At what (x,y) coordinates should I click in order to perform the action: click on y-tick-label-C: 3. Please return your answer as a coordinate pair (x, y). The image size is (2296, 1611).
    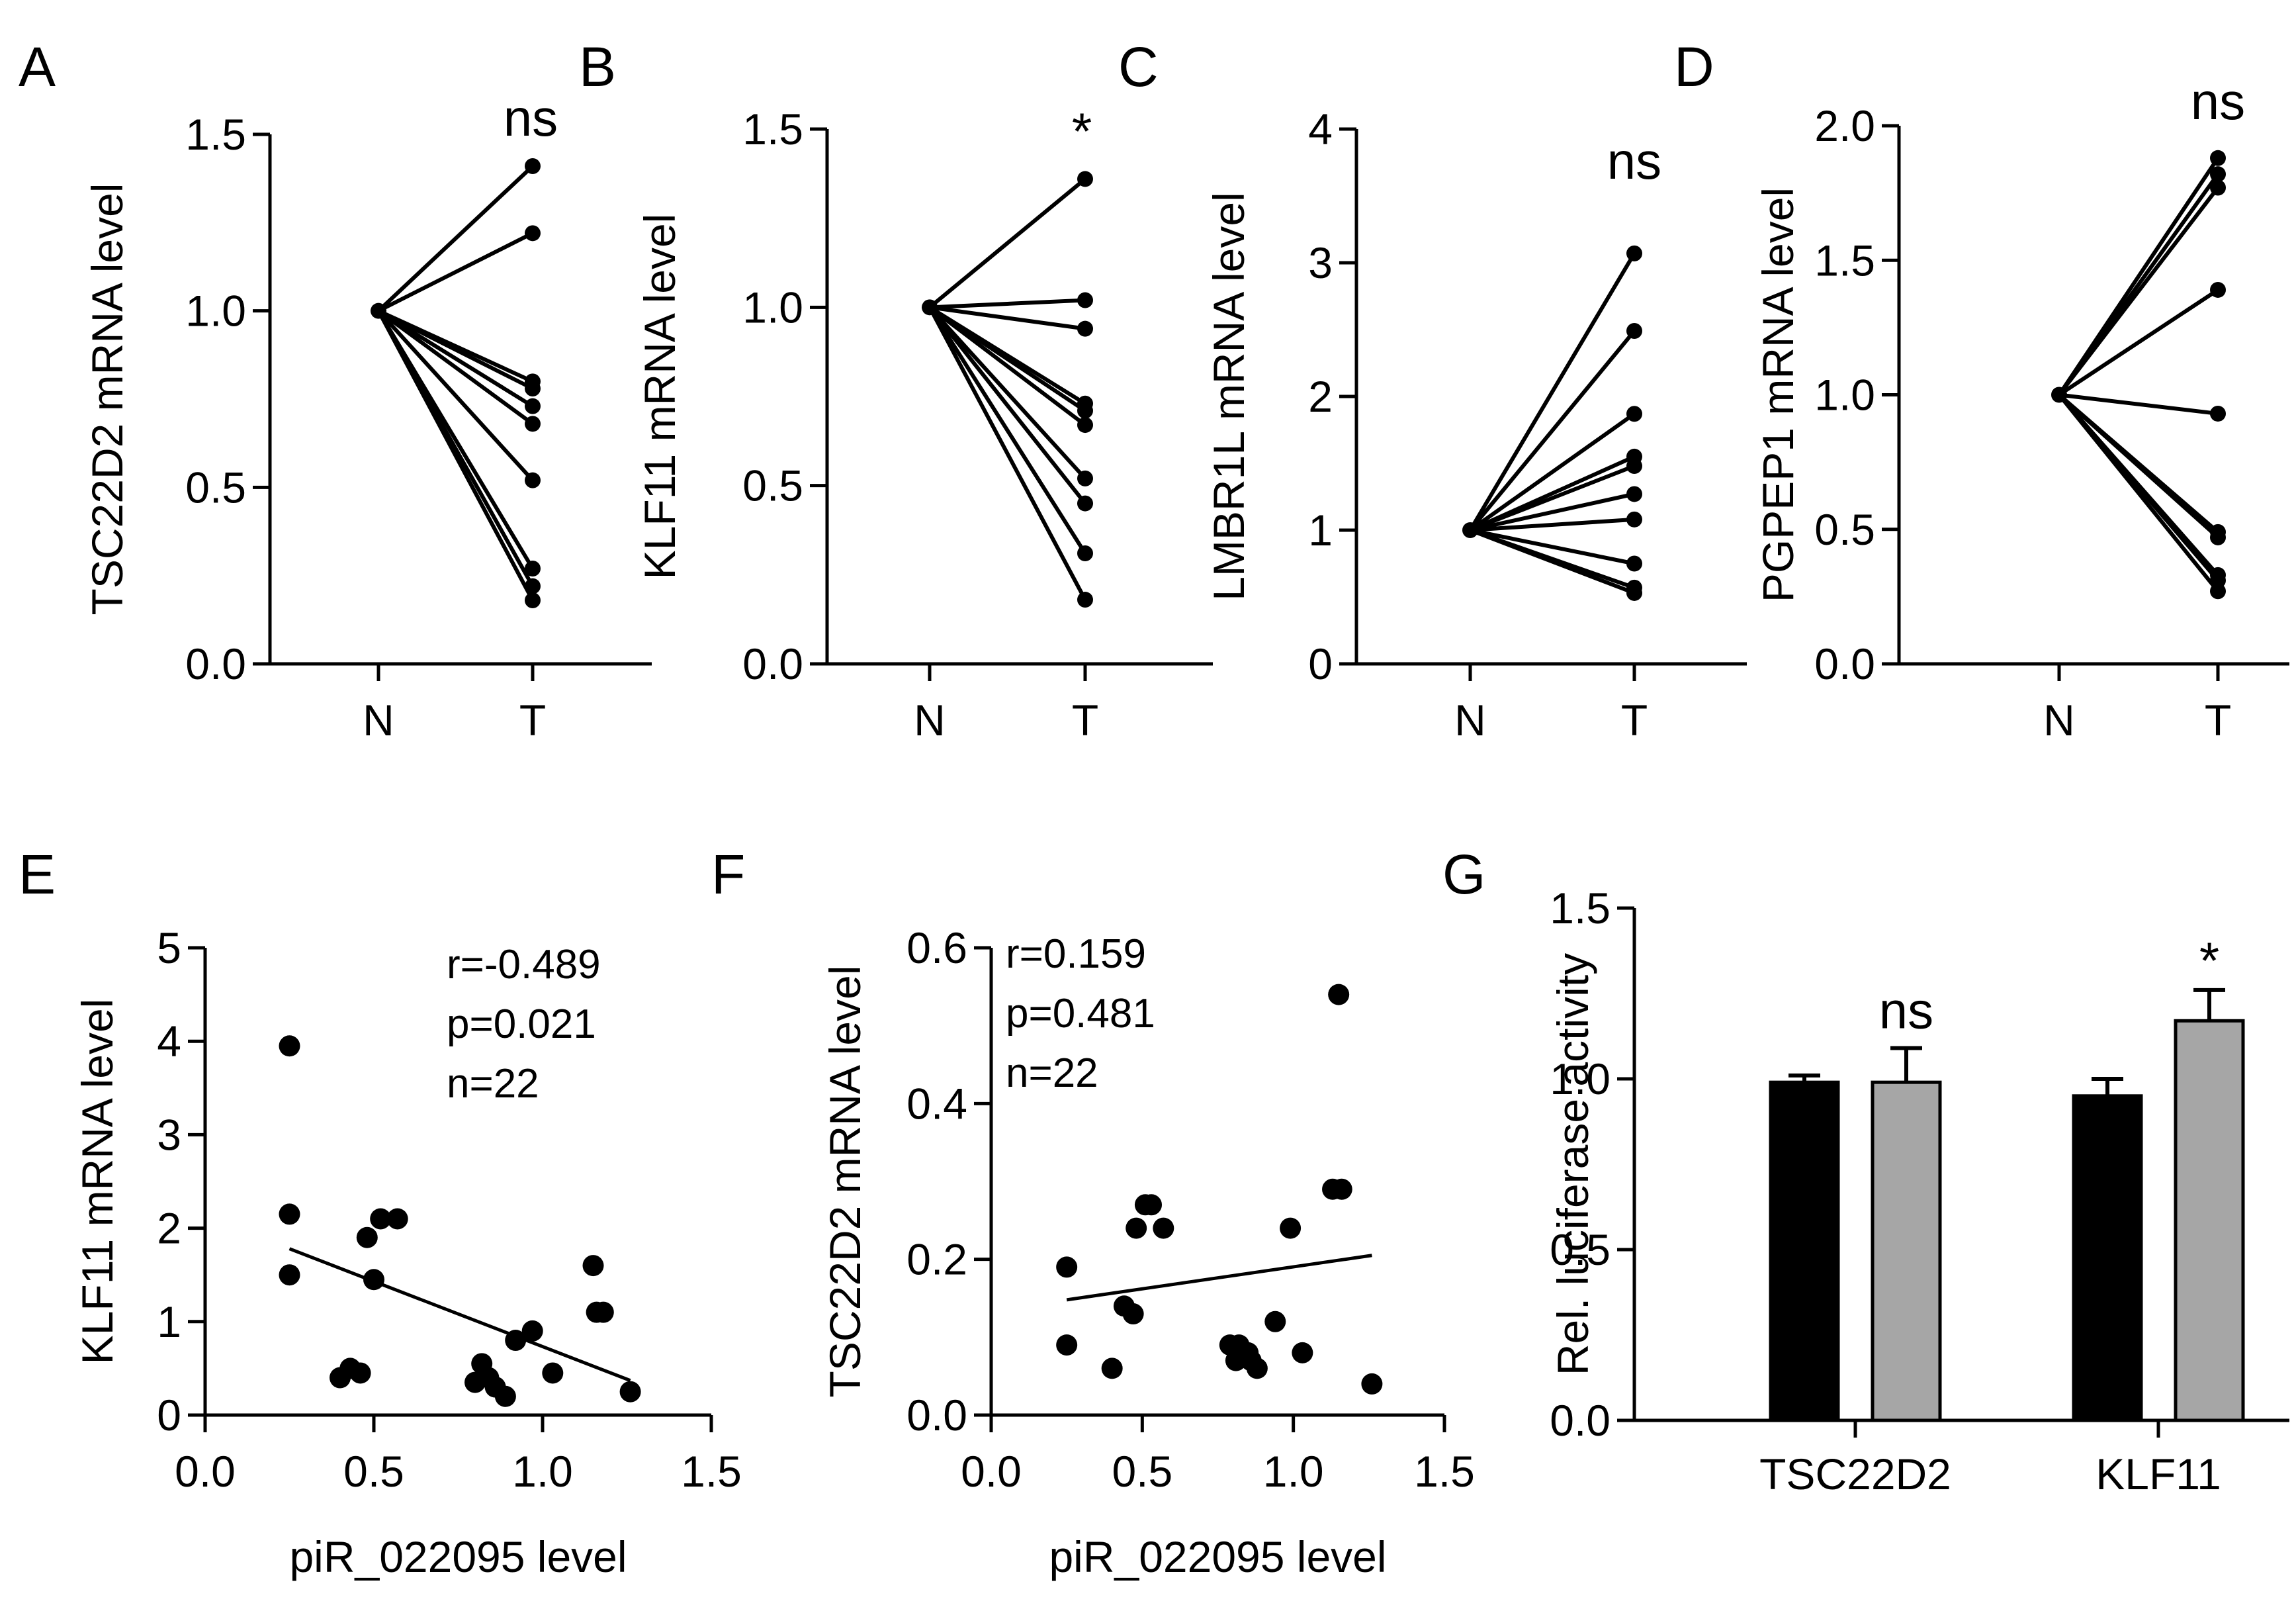
    Looking at the image, I should click on (1320, 262).